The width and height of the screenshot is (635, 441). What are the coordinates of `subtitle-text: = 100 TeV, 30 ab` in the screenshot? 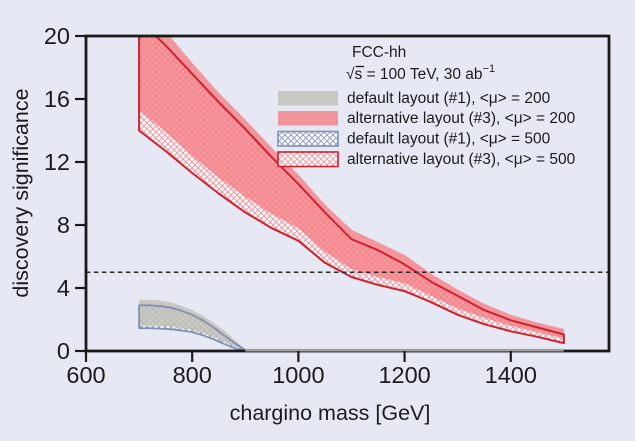 It's located at (422, 74).